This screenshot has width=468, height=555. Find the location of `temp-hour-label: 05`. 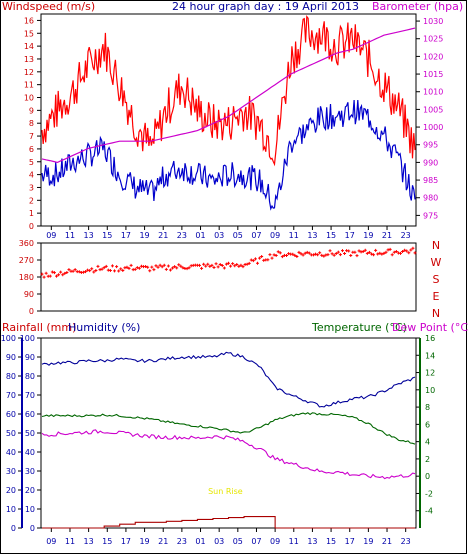

temp-hour-label: 05 is located at coordinates (238, 541).